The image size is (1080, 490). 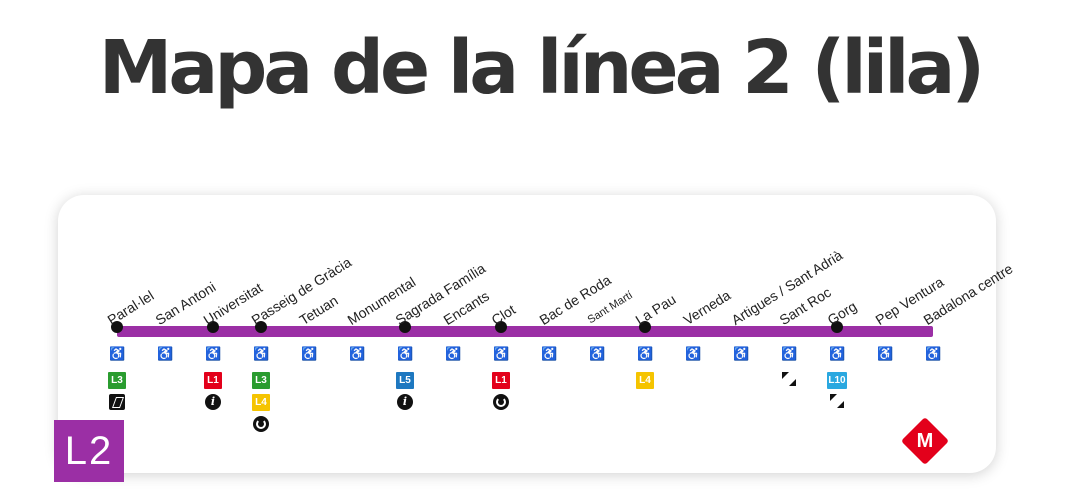 I want to click on connection-list, so click(x=790, y=382).